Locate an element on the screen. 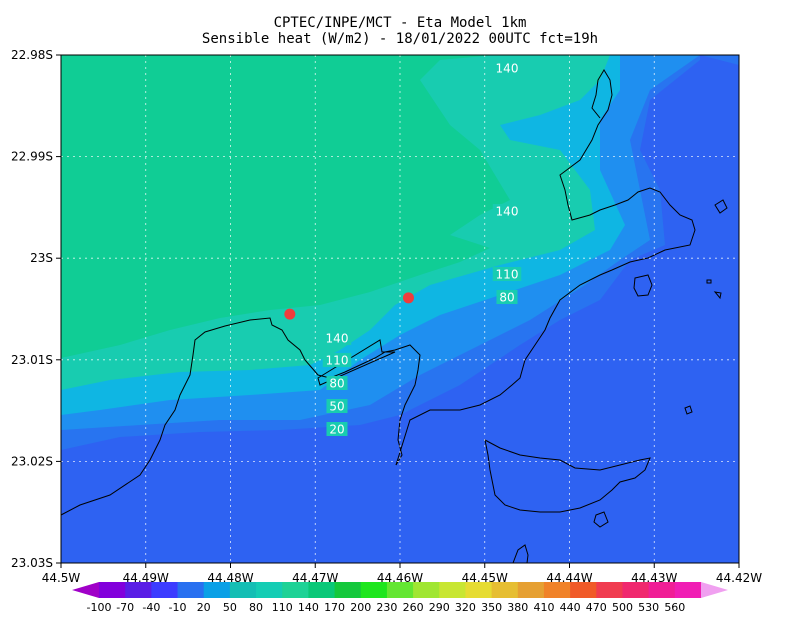 This screenshot has width=800, height=618. colorbar-label: 200 is located at coordinates (360, 607).